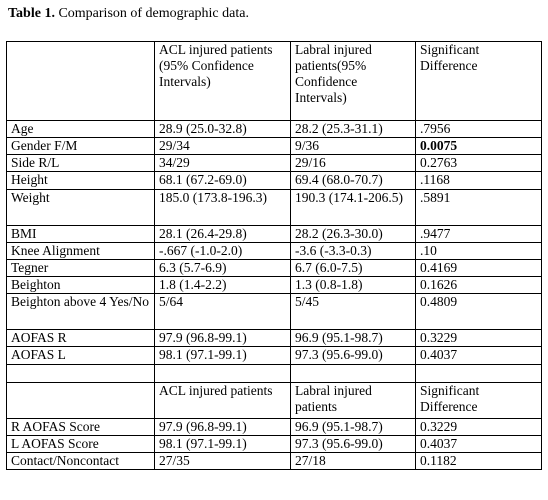 The width and height of the screenshot is (548, 500). Describe the element at coordinates (222, 461) in the screenshot. I see `cell-acl: 27/35` at that location.